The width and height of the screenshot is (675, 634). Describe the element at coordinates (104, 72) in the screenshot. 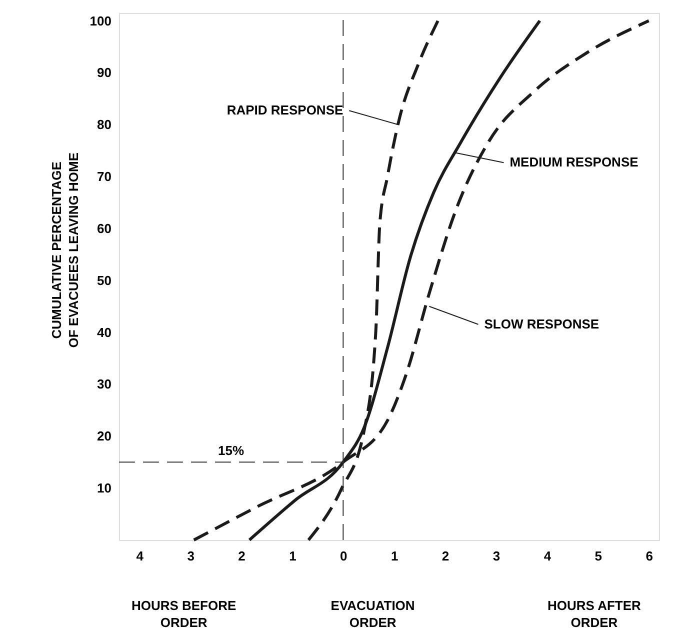

I see `y-tick-label: 90` at that location.